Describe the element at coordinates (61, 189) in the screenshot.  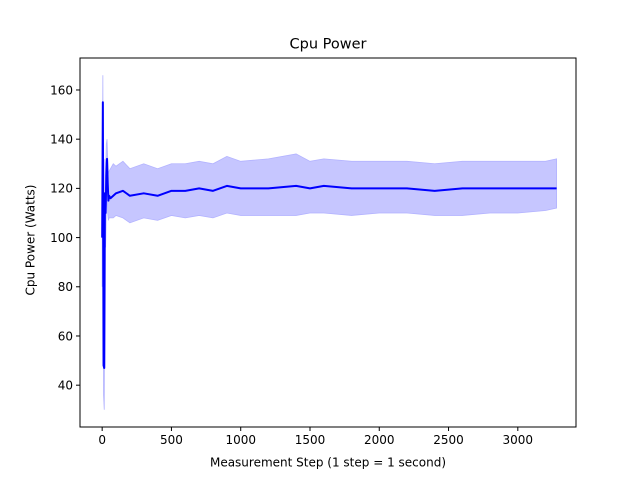
I see `y-tick-label: 120` at that location.